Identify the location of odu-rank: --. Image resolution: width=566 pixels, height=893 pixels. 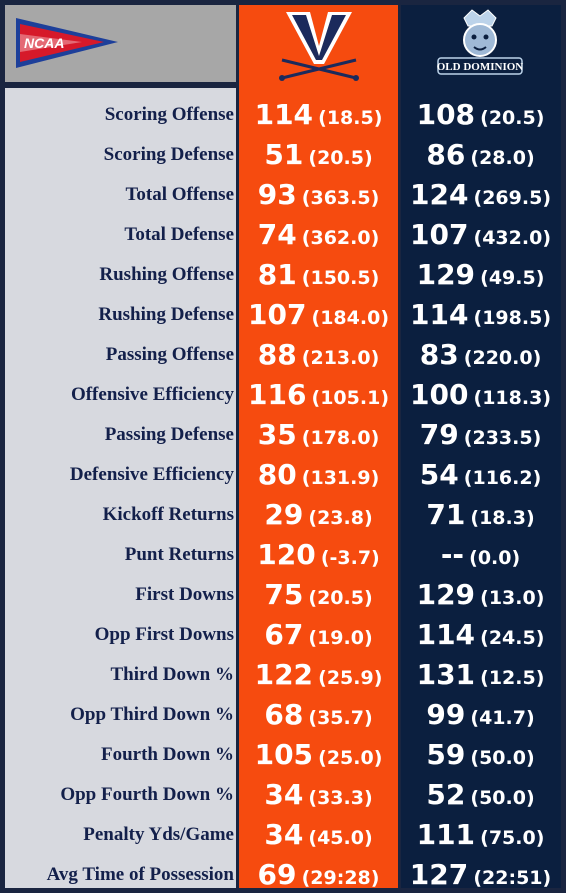
(452, 554).